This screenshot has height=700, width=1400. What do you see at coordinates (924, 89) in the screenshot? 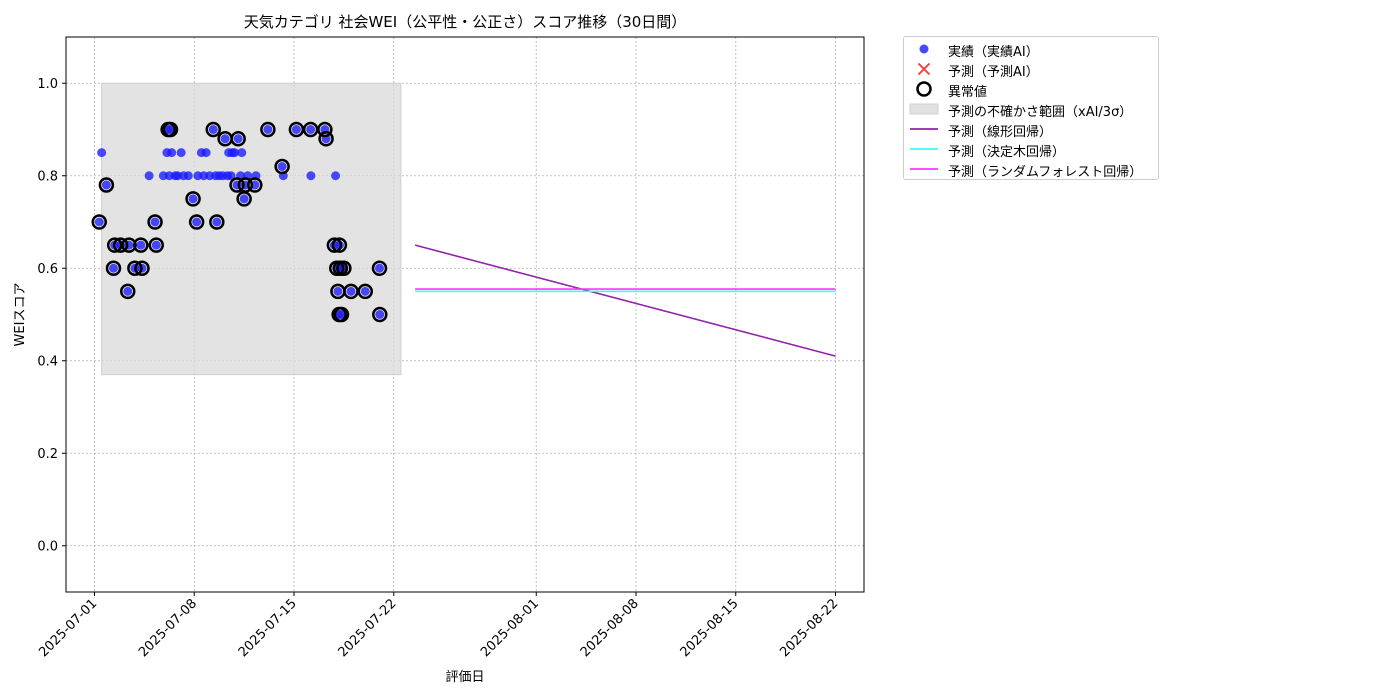
I see `legend-marker-outlier` at bounding box center [924, 89].